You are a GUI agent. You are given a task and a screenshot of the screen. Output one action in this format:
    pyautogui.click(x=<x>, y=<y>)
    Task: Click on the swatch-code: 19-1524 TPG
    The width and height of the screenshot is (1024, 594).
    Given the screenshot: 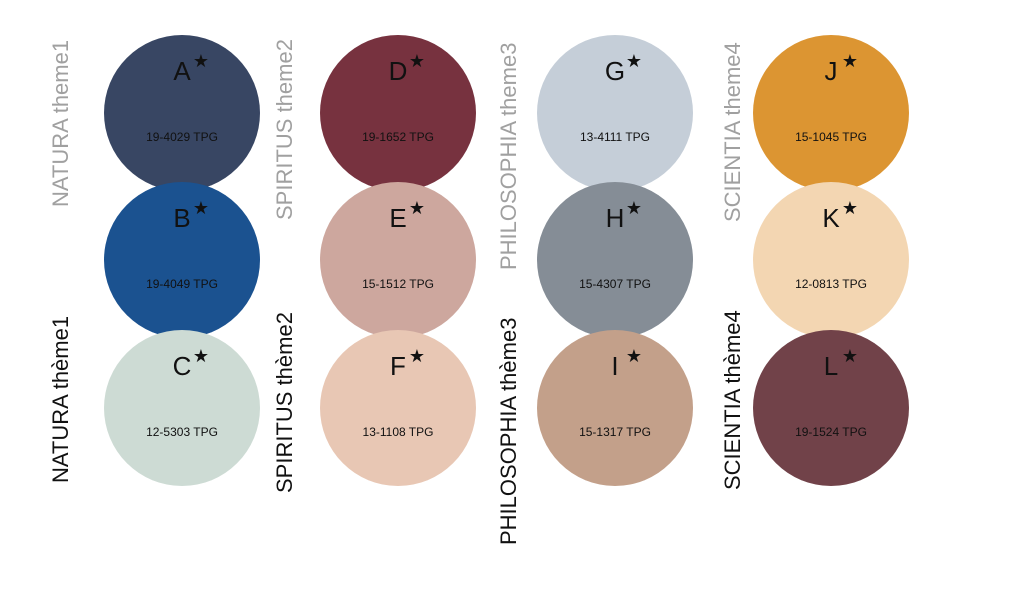 What is the action you would take?
    pyautogui.click(x=831, y=432)
    